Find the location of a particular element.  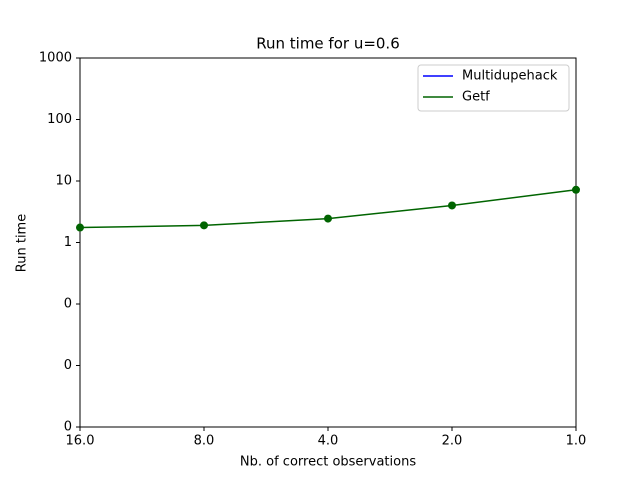

y-tick-label: 100 is located at coordinates (59, 119).